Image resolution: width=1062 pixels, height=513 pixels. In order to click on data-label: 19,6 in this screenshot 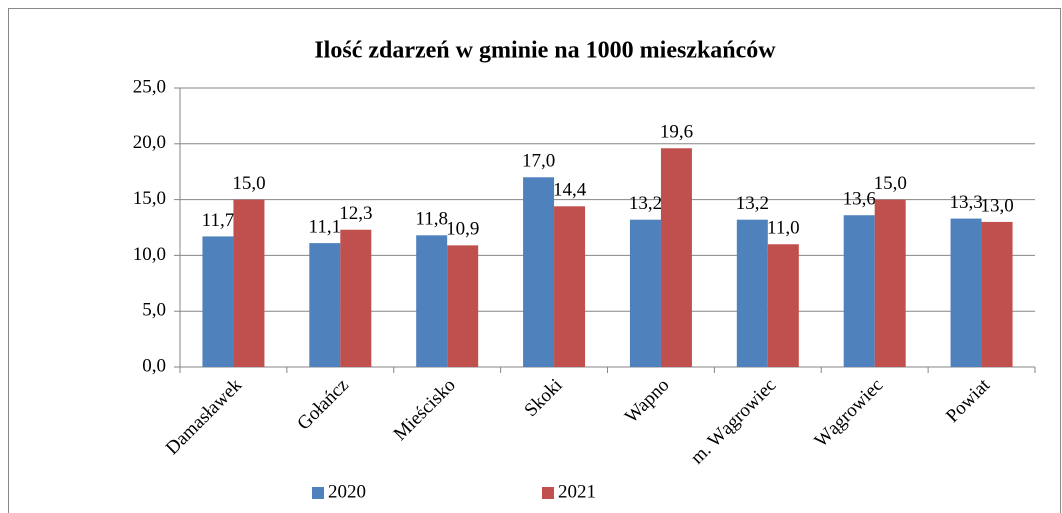, I will do `click(676, 132)`.